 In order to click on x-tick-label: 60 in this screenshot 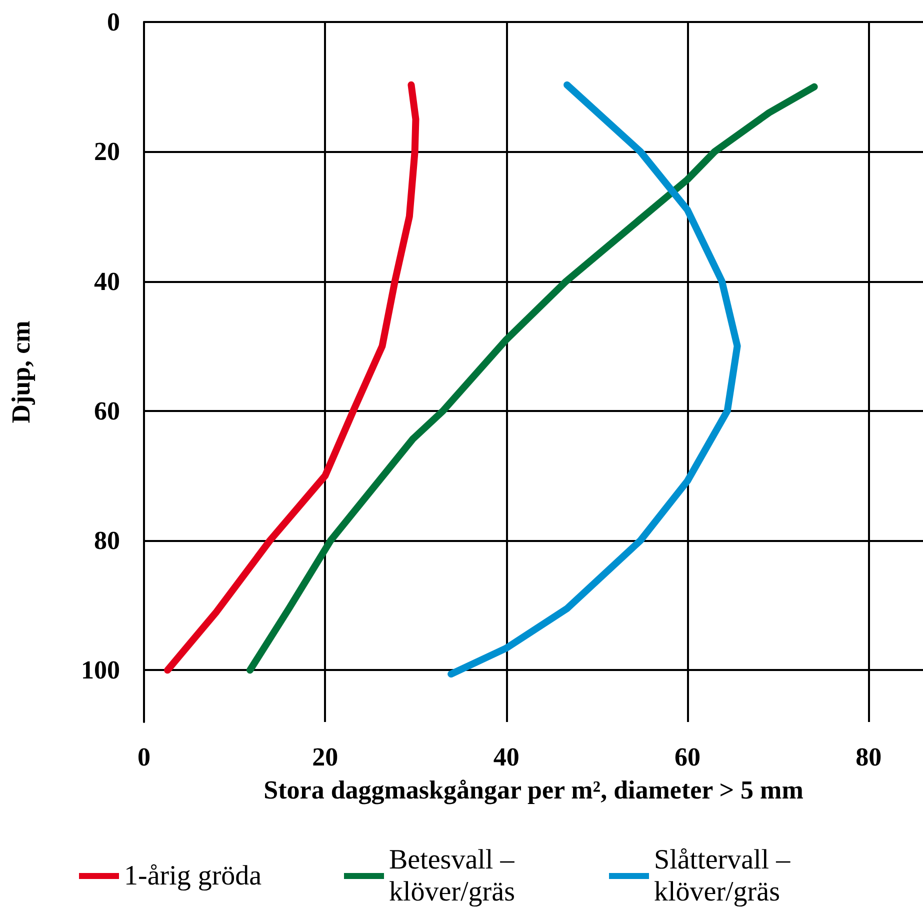, I will do `click(687, 757)`.